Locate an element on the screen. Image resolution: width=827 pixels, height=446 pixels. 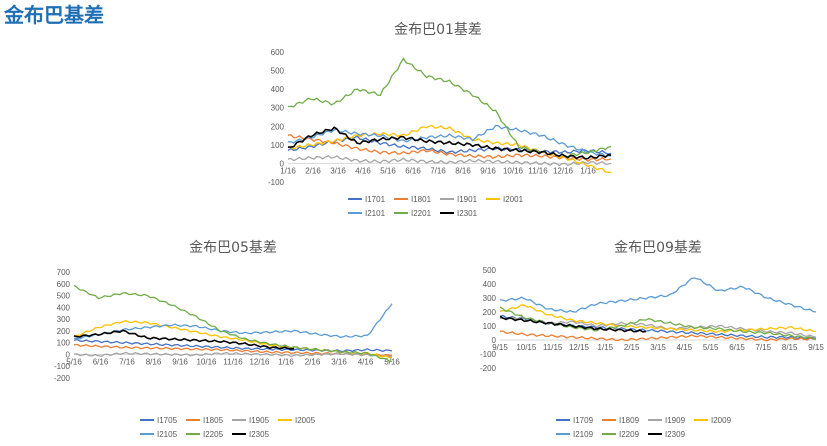
legend-label: I2101 is located at coordinates (375, 213).